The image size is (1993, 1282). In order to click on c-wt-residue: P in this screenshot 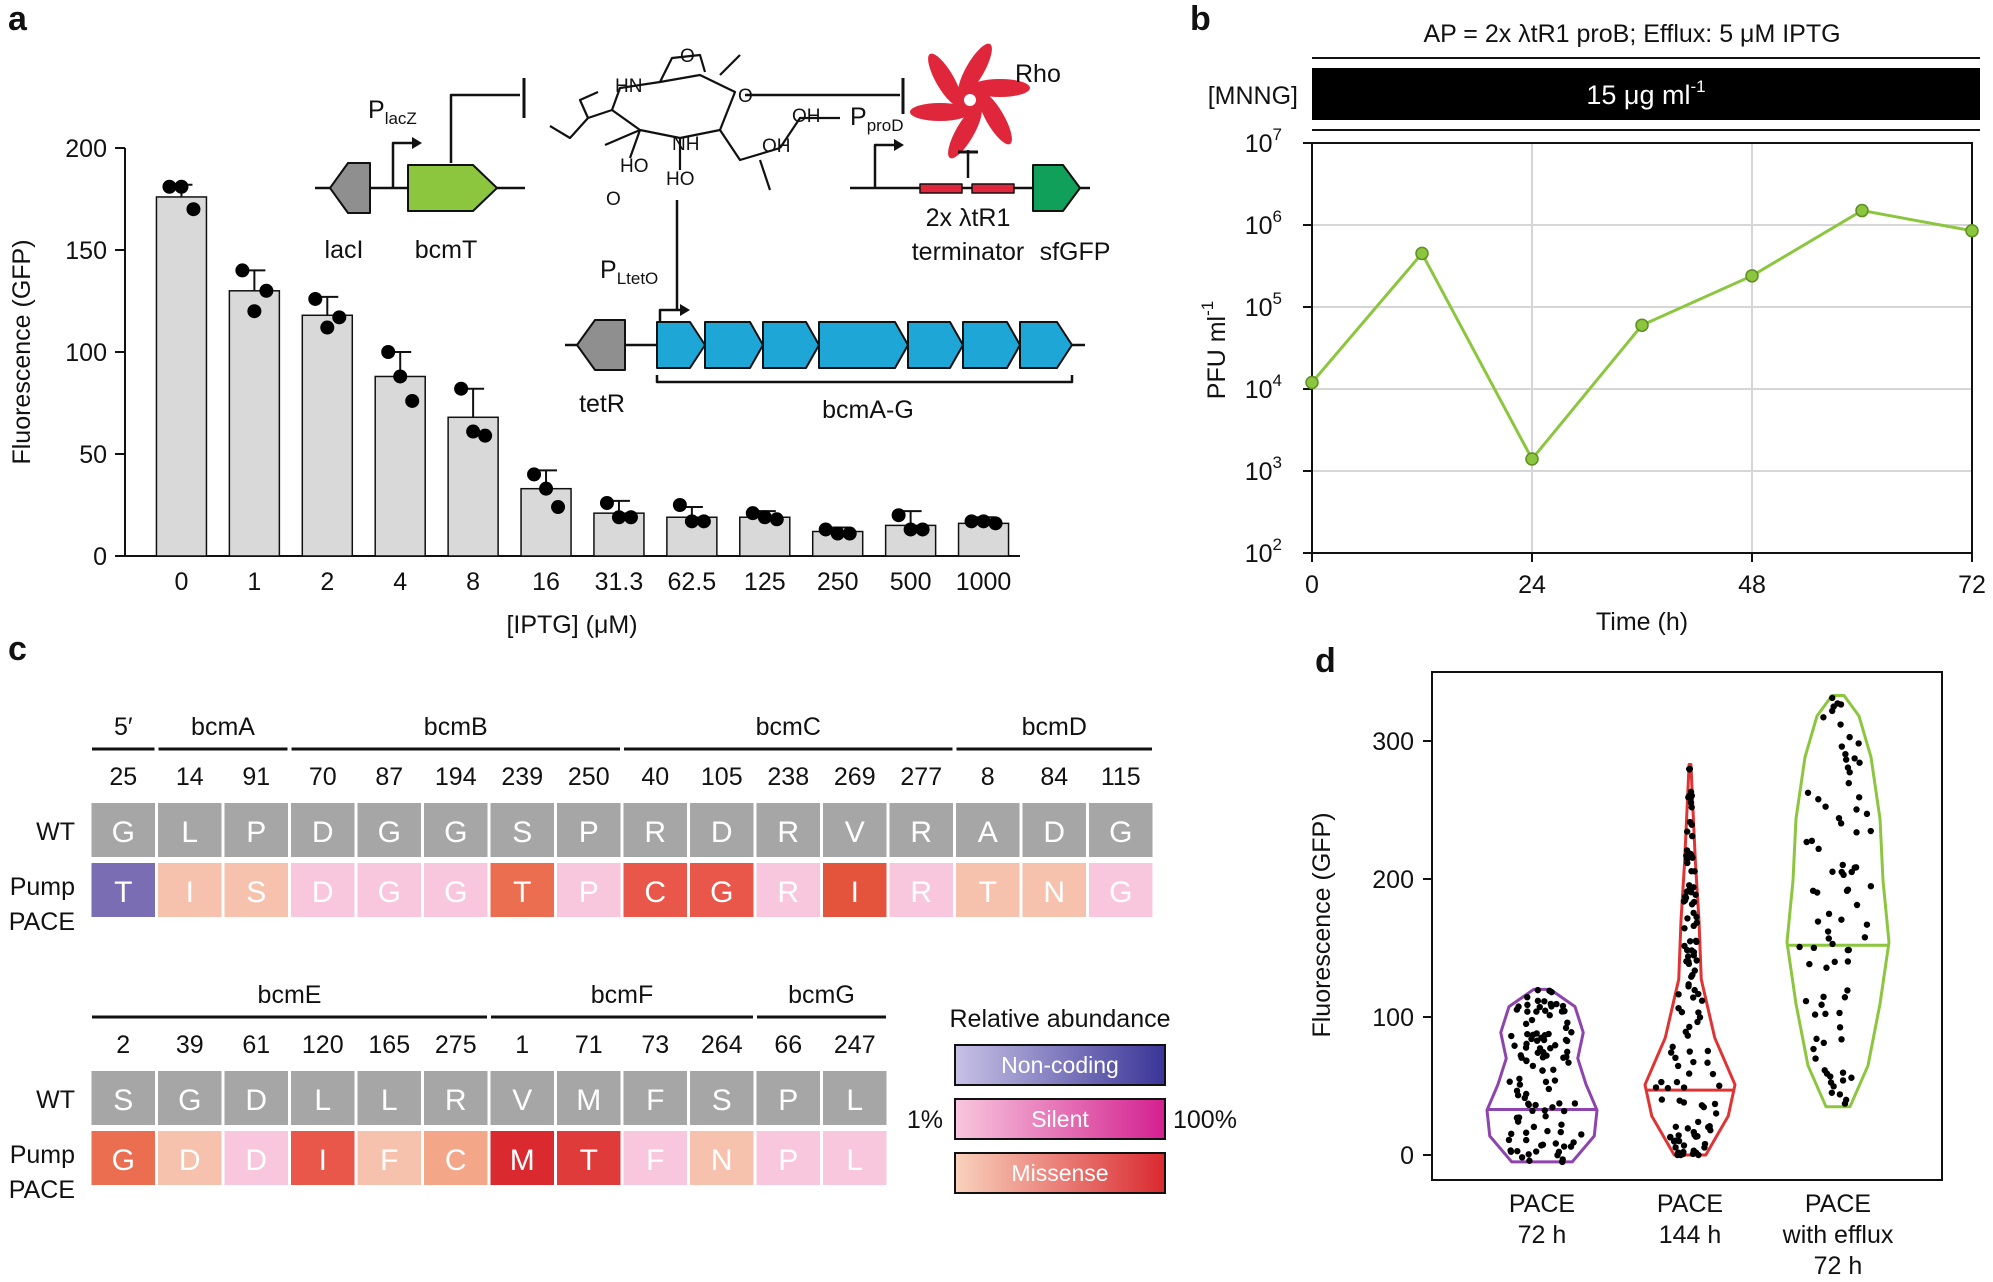, I will do `click(589, 832)`.